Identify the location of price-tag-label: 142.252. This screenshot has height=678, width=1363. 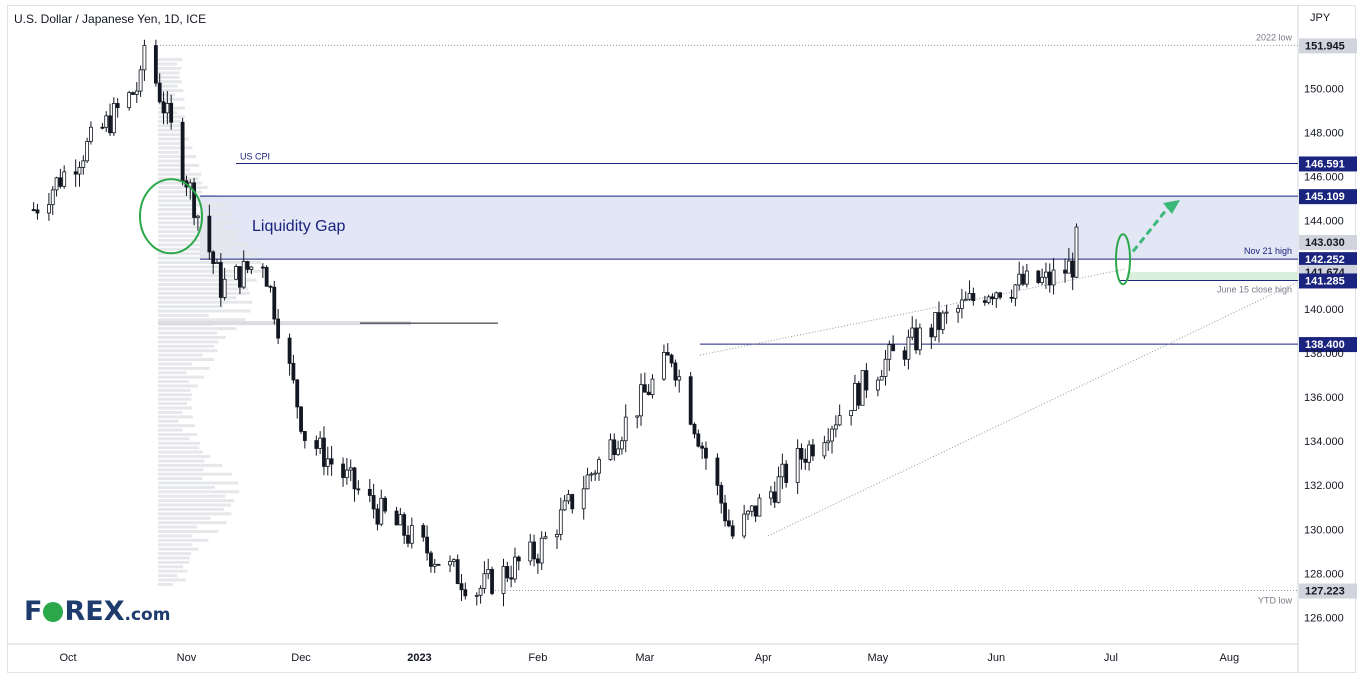
(1325, 260).